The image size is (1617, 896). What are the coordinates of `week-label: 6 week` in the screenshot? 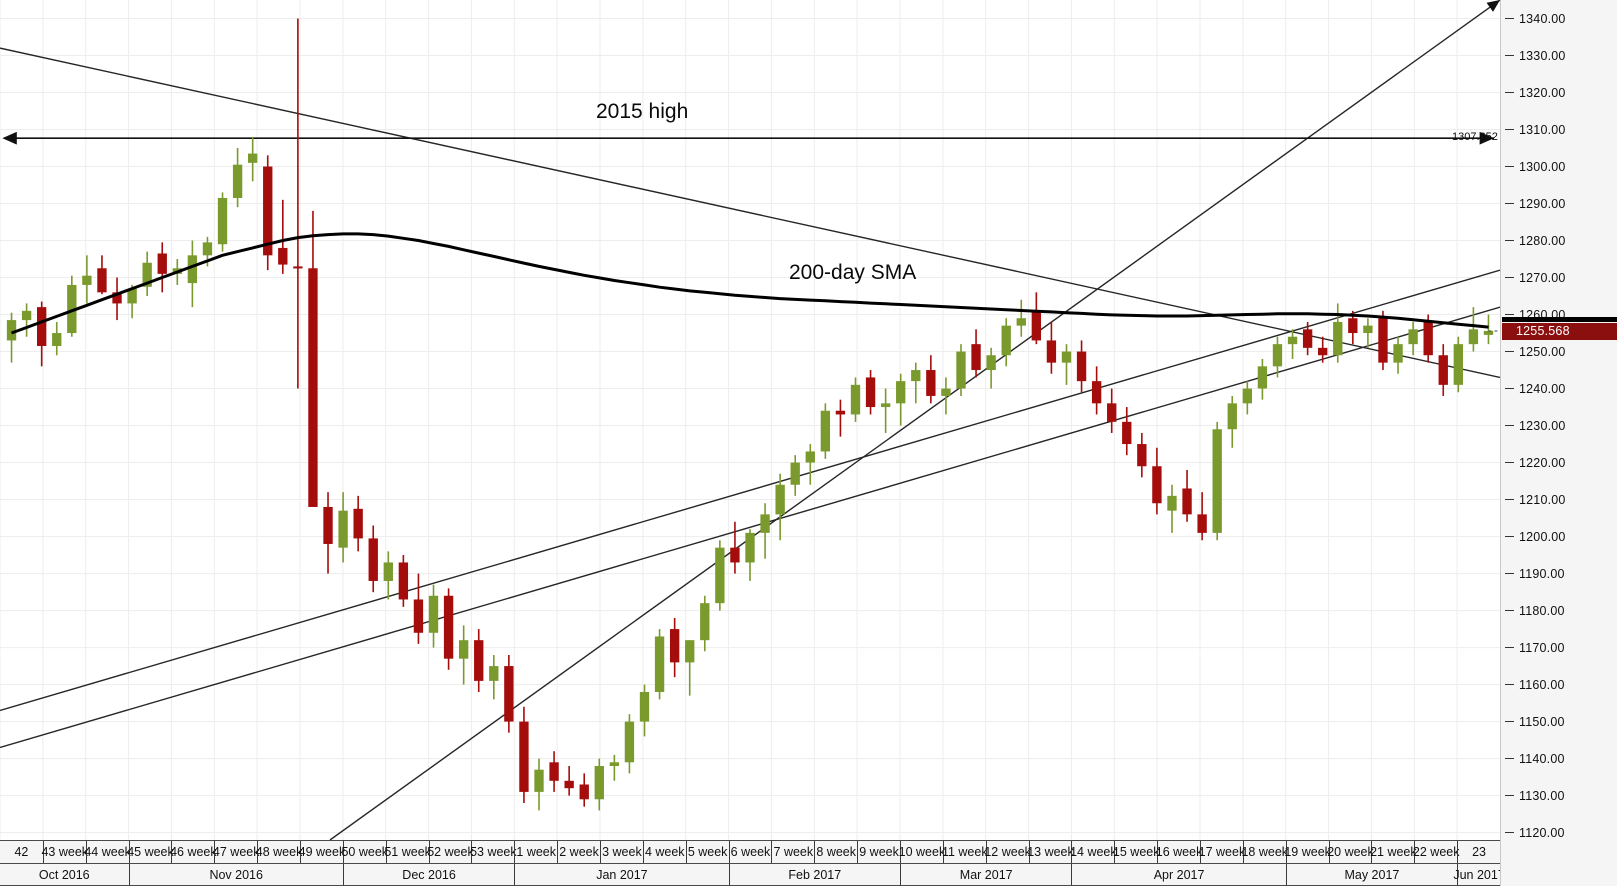 It's located at (750, 852).